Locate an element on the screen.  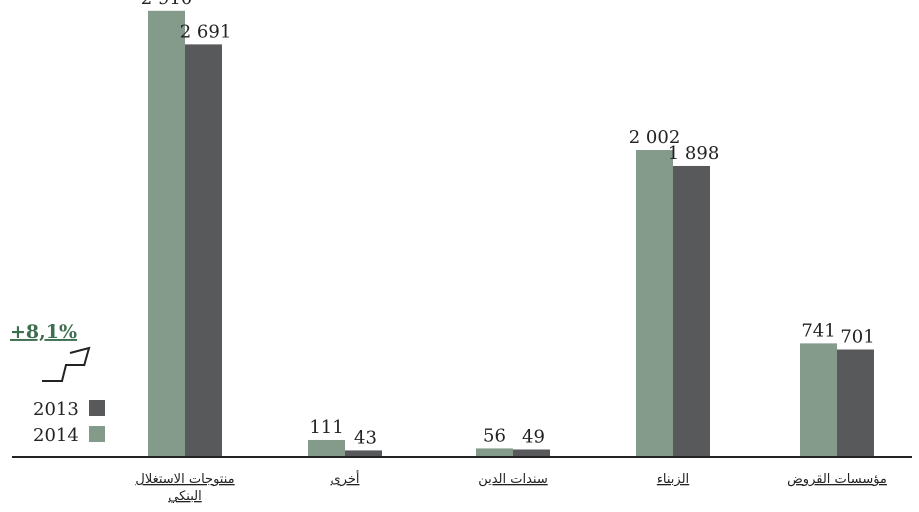
growth-annotation: +8,1% is located at coordinates (43, 332).